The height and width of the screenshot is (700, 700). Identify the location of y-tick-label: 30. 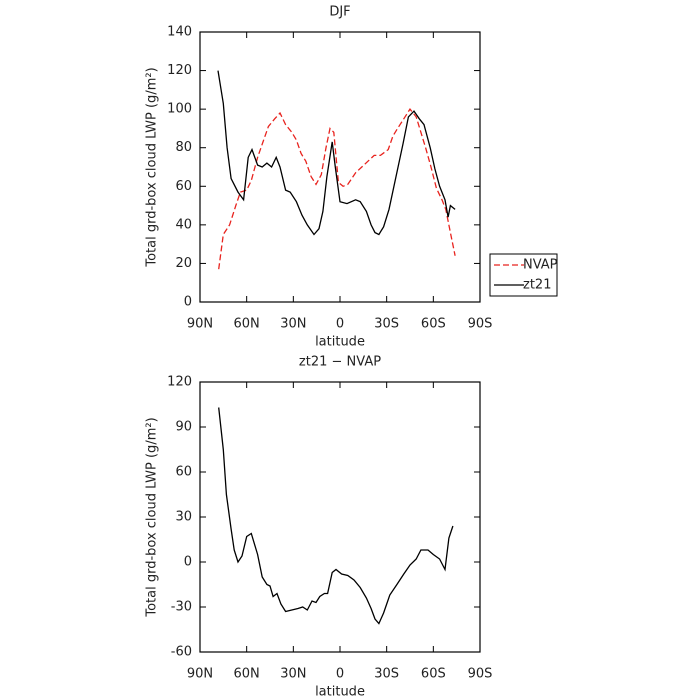
(183, 517).